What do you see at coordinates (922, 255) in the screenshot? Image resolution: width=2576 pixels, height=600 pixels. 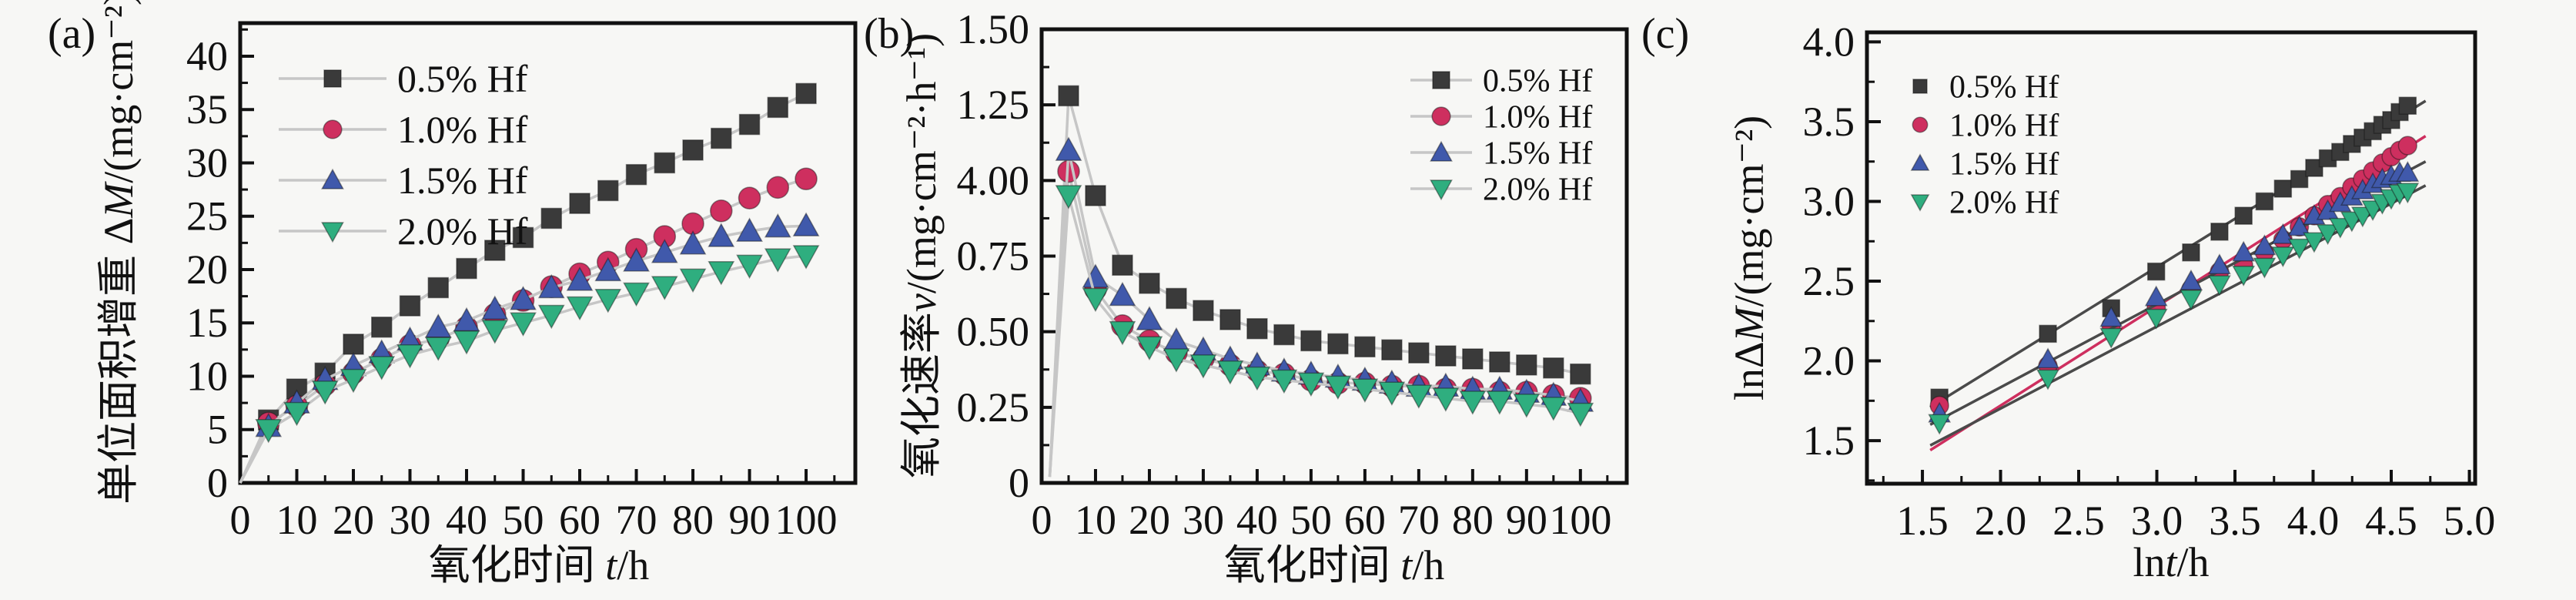 I see `panel-b-yaxis-label: 氧化速率v/(mg·cm⁻²·h⁻¹)` at bounding box center [922, 255].